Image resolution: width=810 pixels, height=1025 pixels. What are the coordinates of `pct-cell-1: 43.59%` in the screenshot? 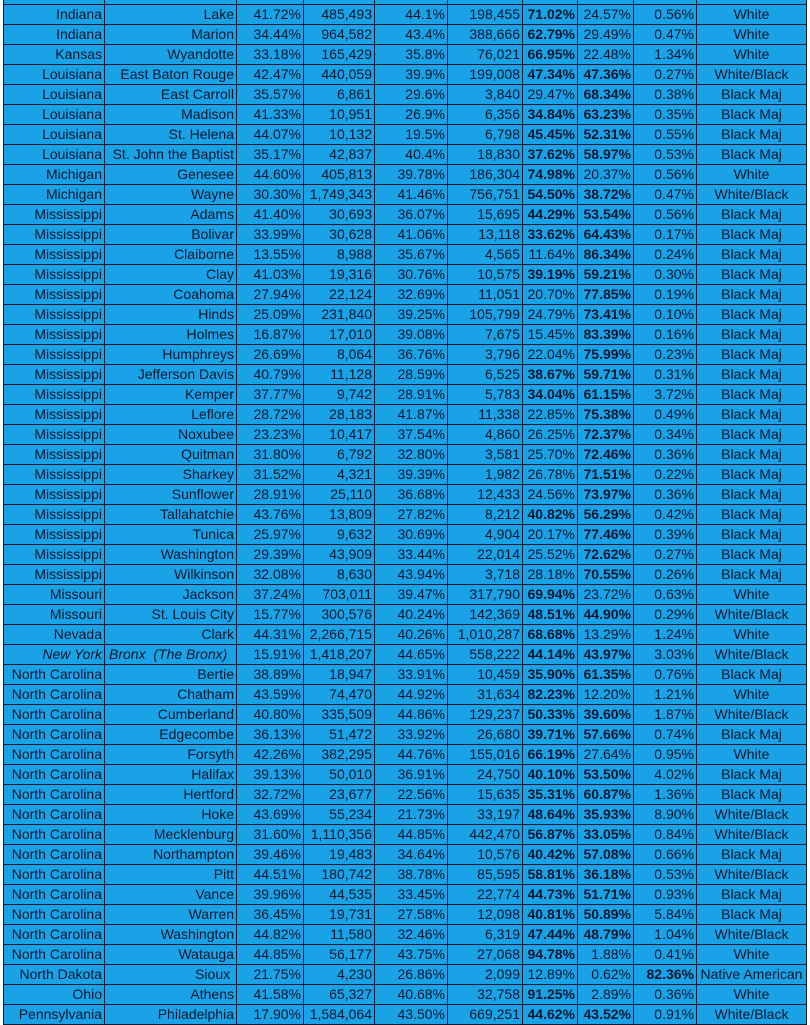 It's located at (270, 694).